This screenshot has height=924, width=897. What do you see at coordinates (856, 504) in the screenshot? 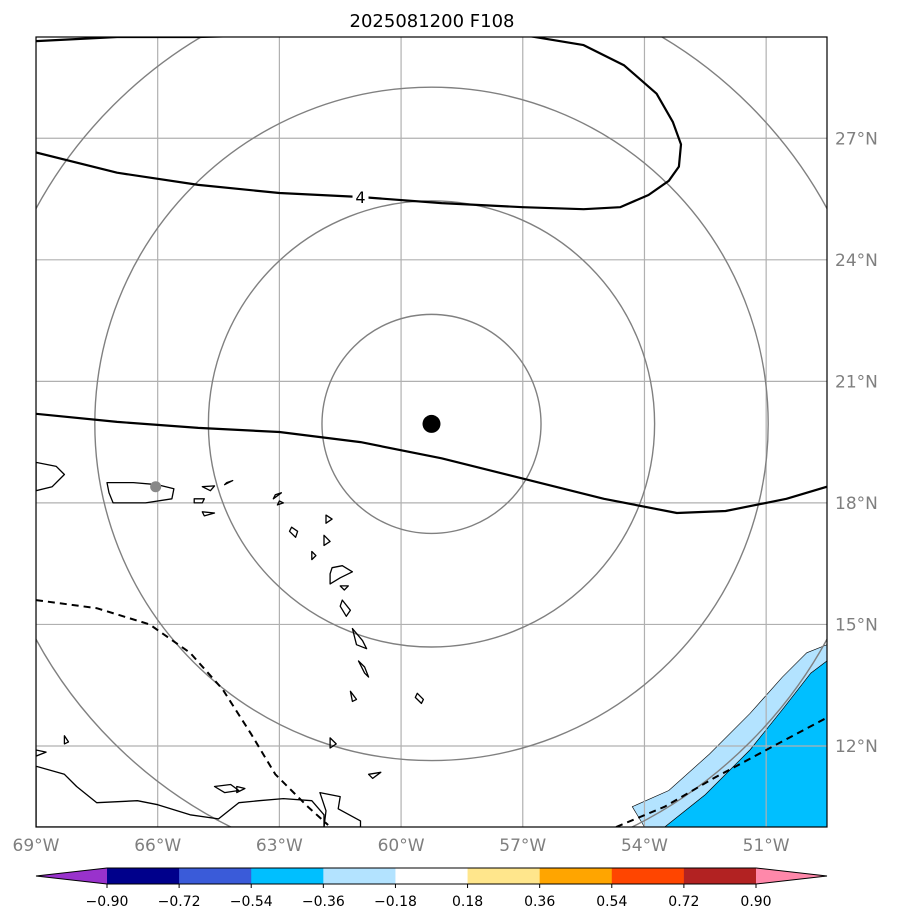
I see `lat-tick-label: 18°N` at bounding box center [856, 504].